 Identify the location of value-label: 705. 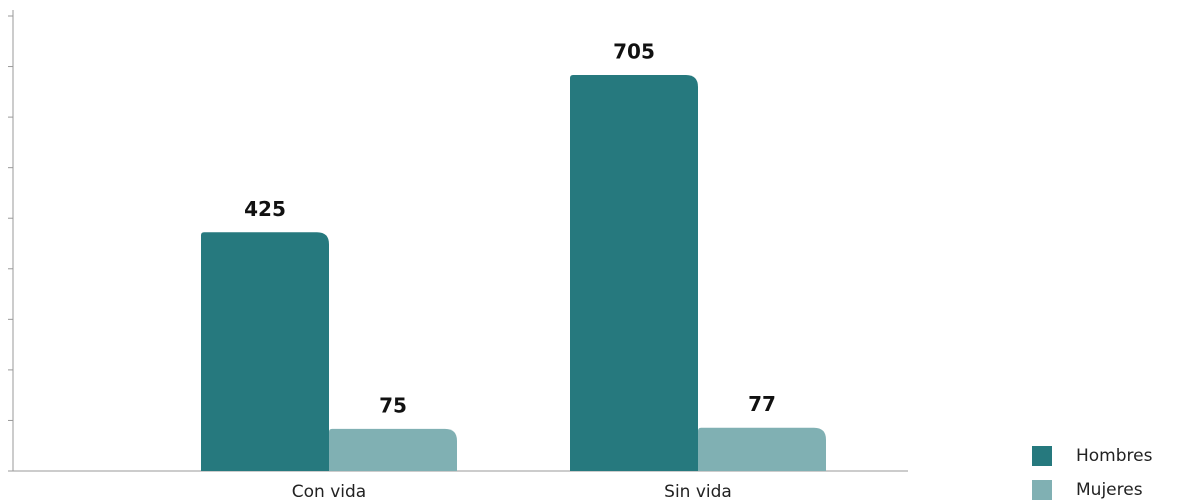
(634, 51).